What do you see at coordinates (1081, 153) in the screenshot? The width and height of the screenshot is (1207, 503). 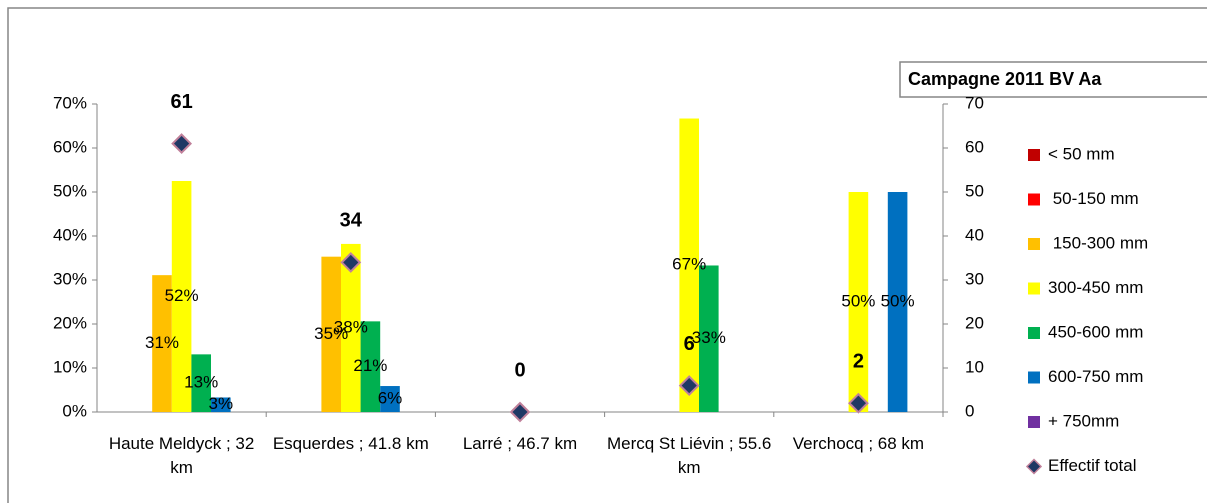 I see `legend-label: < 50 mm` at bounding box center [1081, 153].